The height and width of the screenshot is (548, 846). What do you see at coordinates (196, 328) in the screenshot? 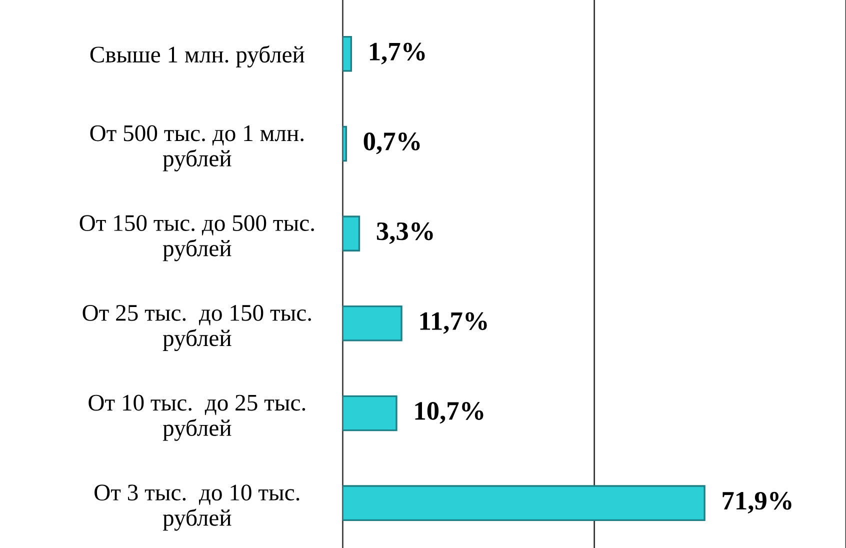
I see `y-tick-label: От 25 тыс. до 150 тыс. рублей` at bounding box center [196, 328].